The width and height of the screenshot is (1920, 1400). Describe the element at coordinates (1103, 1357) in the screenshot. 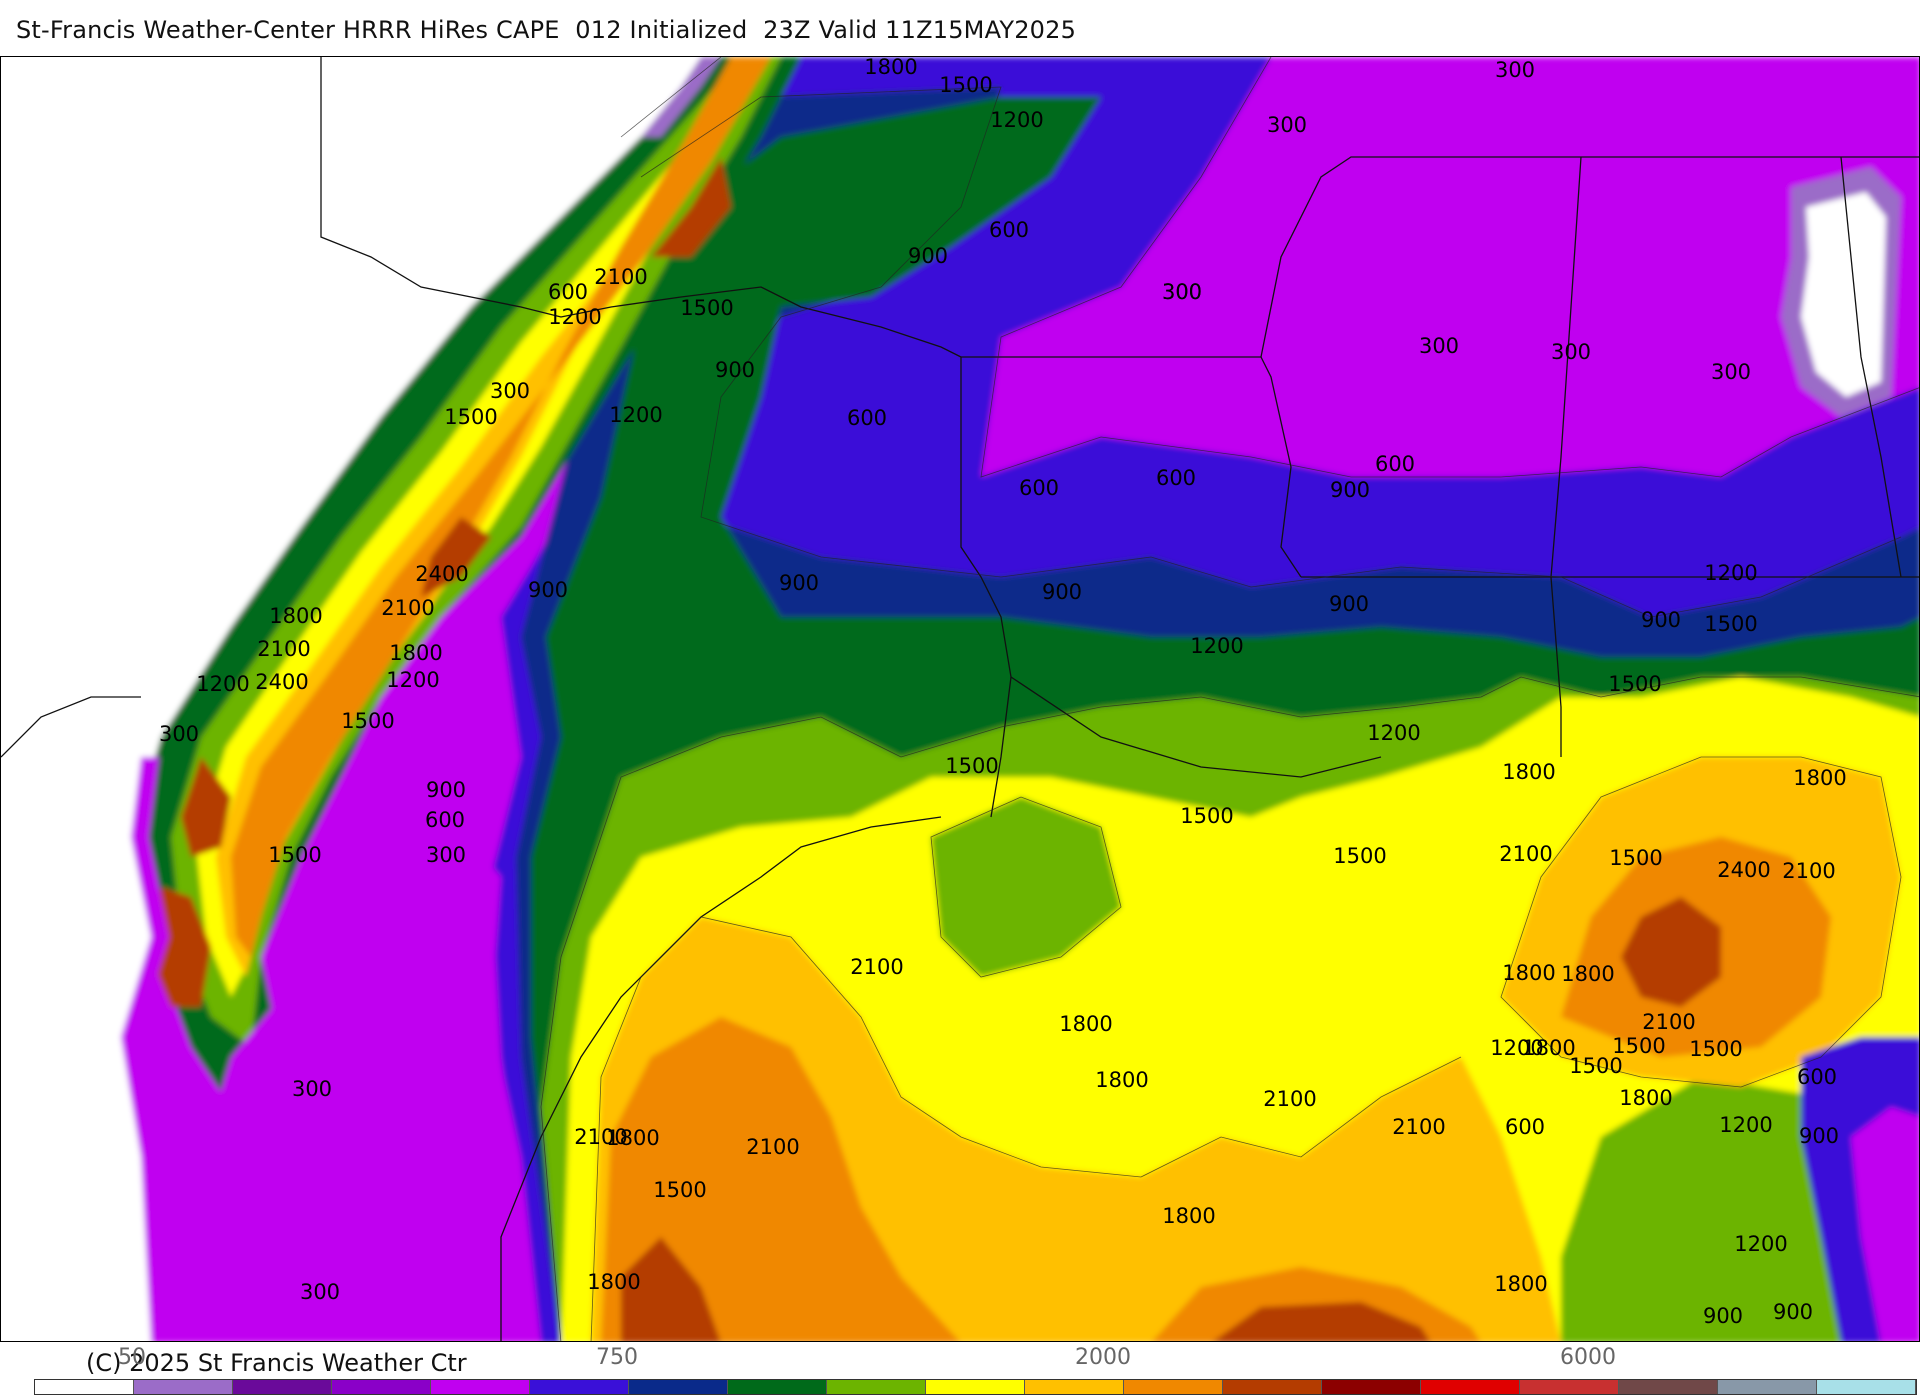

I see `colorbar-tick-label: 2000` at that location.